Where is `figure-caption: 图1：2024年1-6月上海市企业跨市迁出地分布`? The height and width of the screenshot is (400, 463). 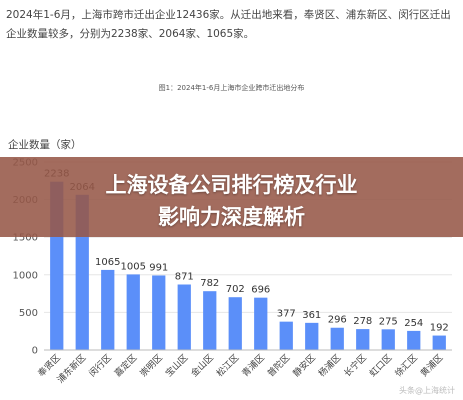
figure-caption: 图1：2024年1-6月上海市企业跨市迁出地分布 is located at coordinates (231, 88).